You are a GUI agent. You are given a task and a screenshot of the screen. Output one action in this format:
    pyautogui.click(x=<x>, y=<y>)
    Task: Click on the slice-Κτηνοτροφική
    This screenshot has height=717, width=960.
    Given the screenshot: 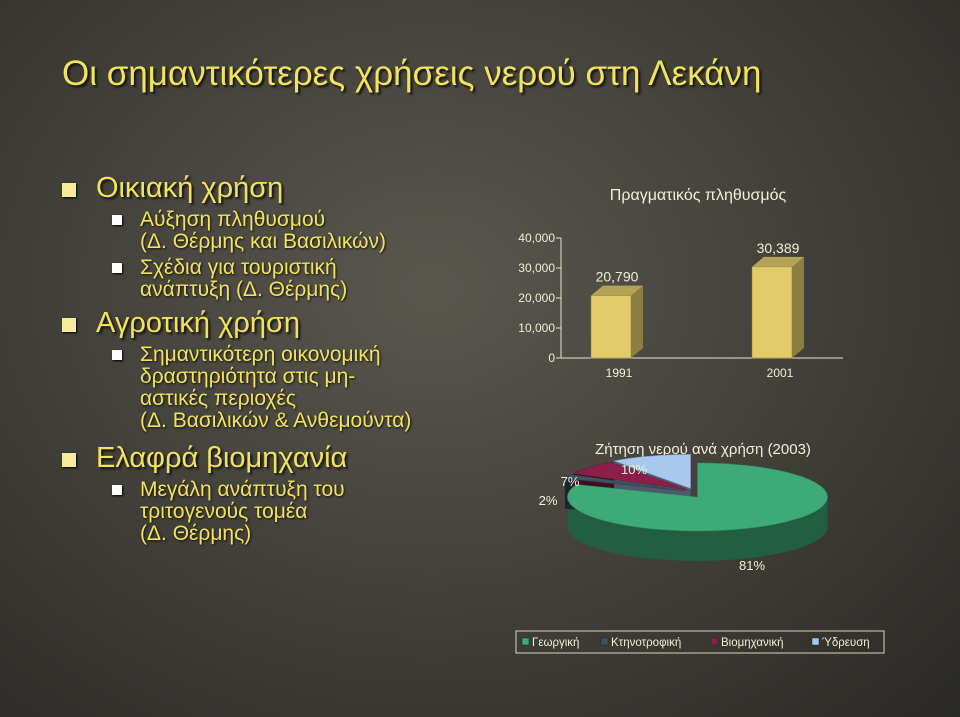 What is the action you would take?
    pyautogui.click(x=624, y=483)
    